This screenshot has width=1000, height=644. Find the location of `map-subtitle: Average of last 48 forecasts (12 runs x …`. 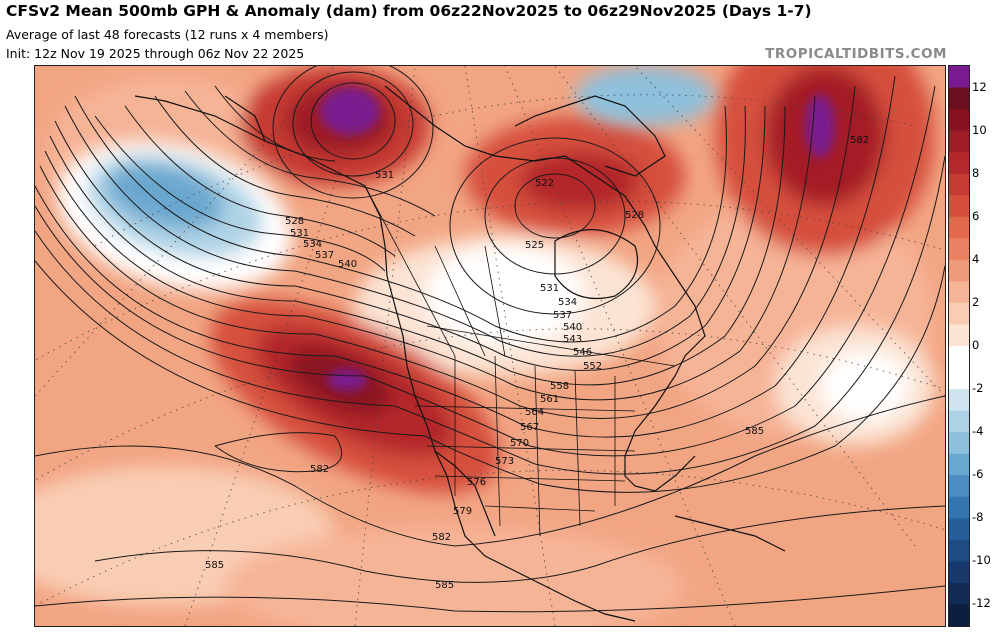

map-subtitle: Average of last 48 forecasts (12 runs x … is located at coordinates (167, 34).